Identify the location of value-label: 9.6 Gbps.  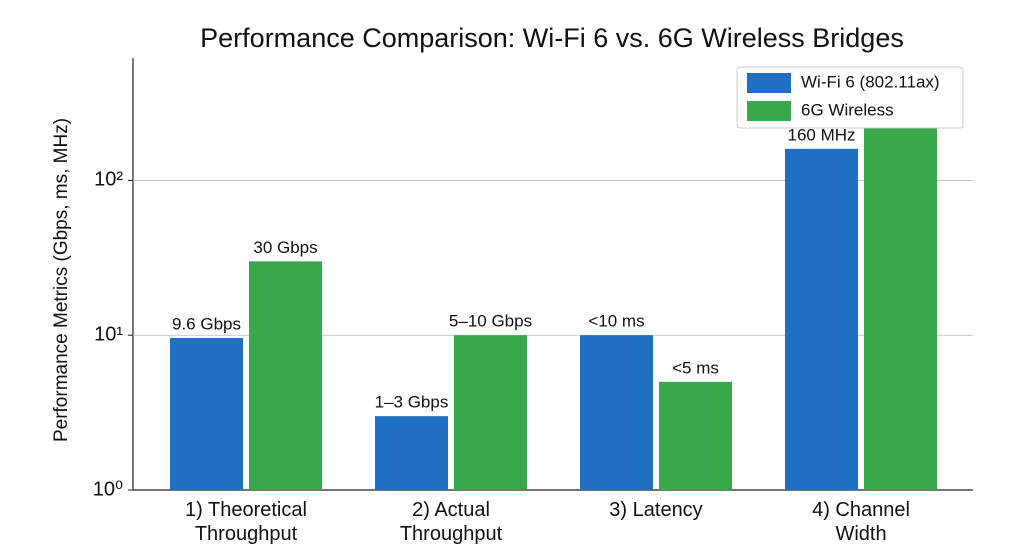
(206, 323).